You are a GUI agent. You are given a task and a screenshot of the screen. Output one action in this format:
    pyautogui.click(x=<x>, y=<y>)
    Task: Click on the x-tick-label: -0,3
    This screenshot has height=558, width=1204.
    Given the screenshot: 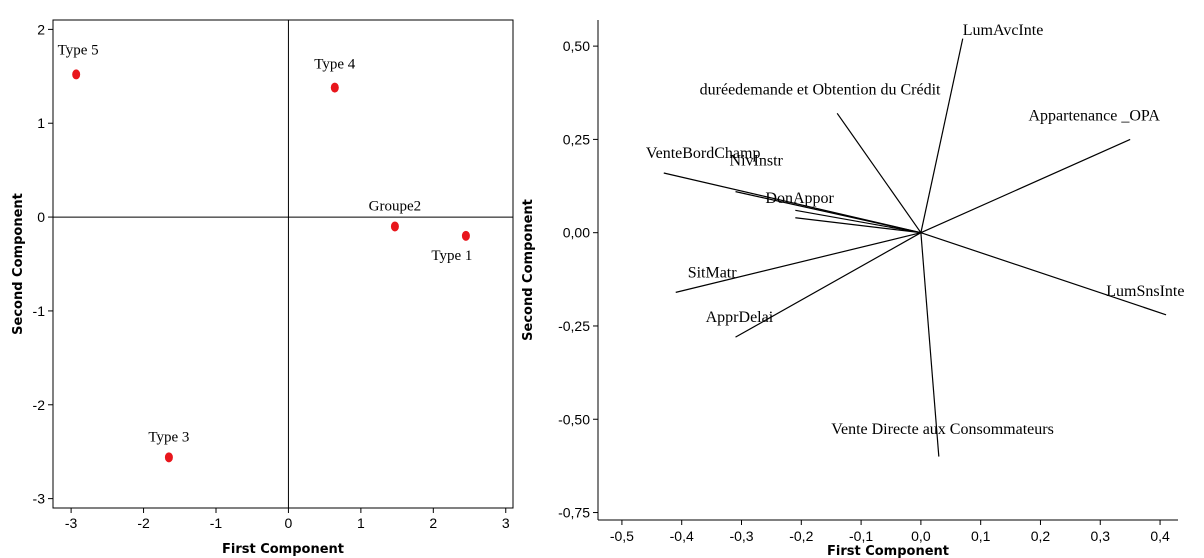 What is the action you would take?
    pyautogui.click(x=741, y=536)
    